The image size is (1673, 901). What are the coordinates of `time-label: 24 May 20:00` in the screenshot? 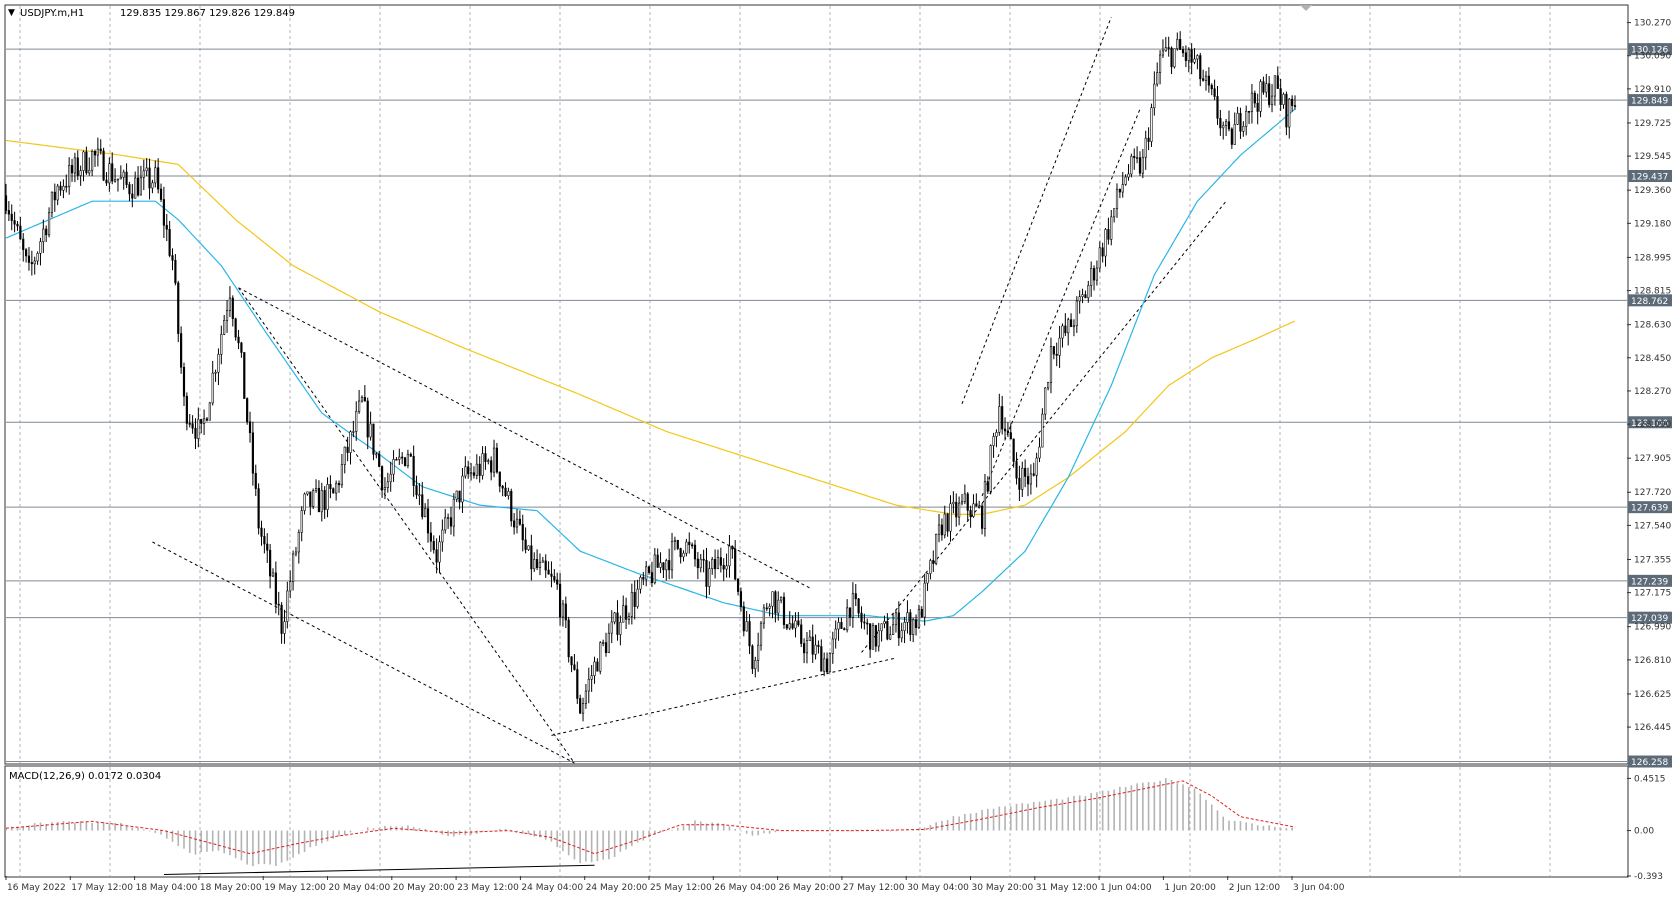 It's located at (617, 888).